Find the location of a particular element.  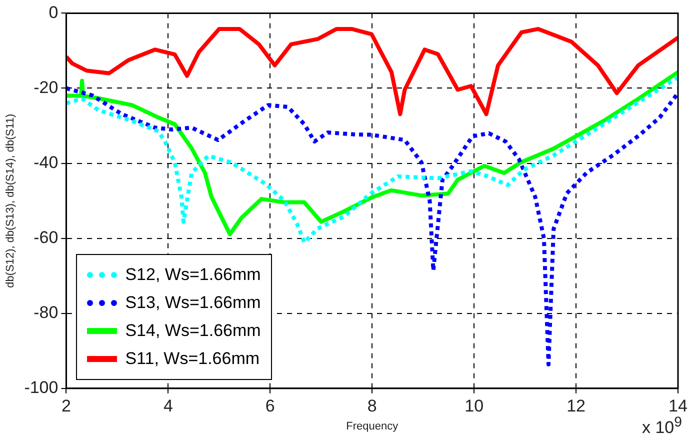

x-tick-label: 8 is located at coordinates (372, 406).